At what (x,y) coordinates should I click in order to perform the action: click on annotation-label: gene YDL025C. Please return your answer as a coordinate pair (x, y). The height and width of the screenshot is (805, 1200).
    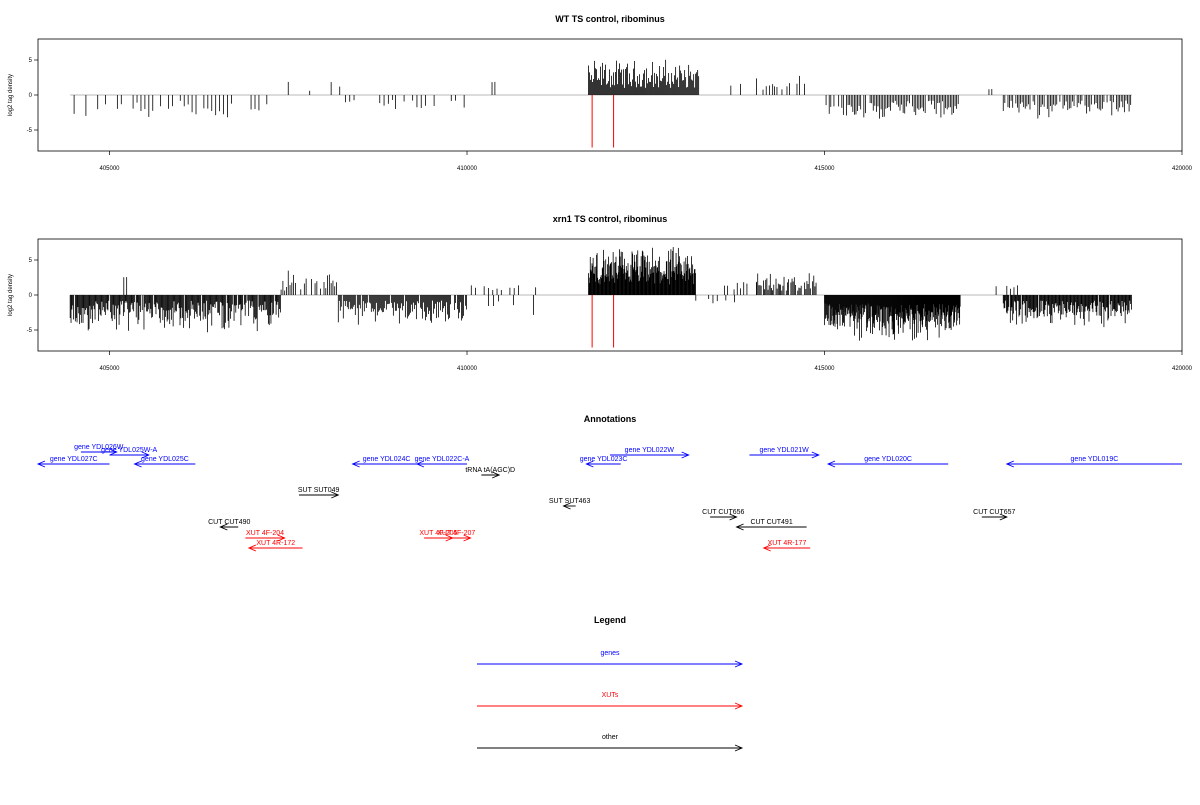
    Looking at the image, I should click on (165, 459).